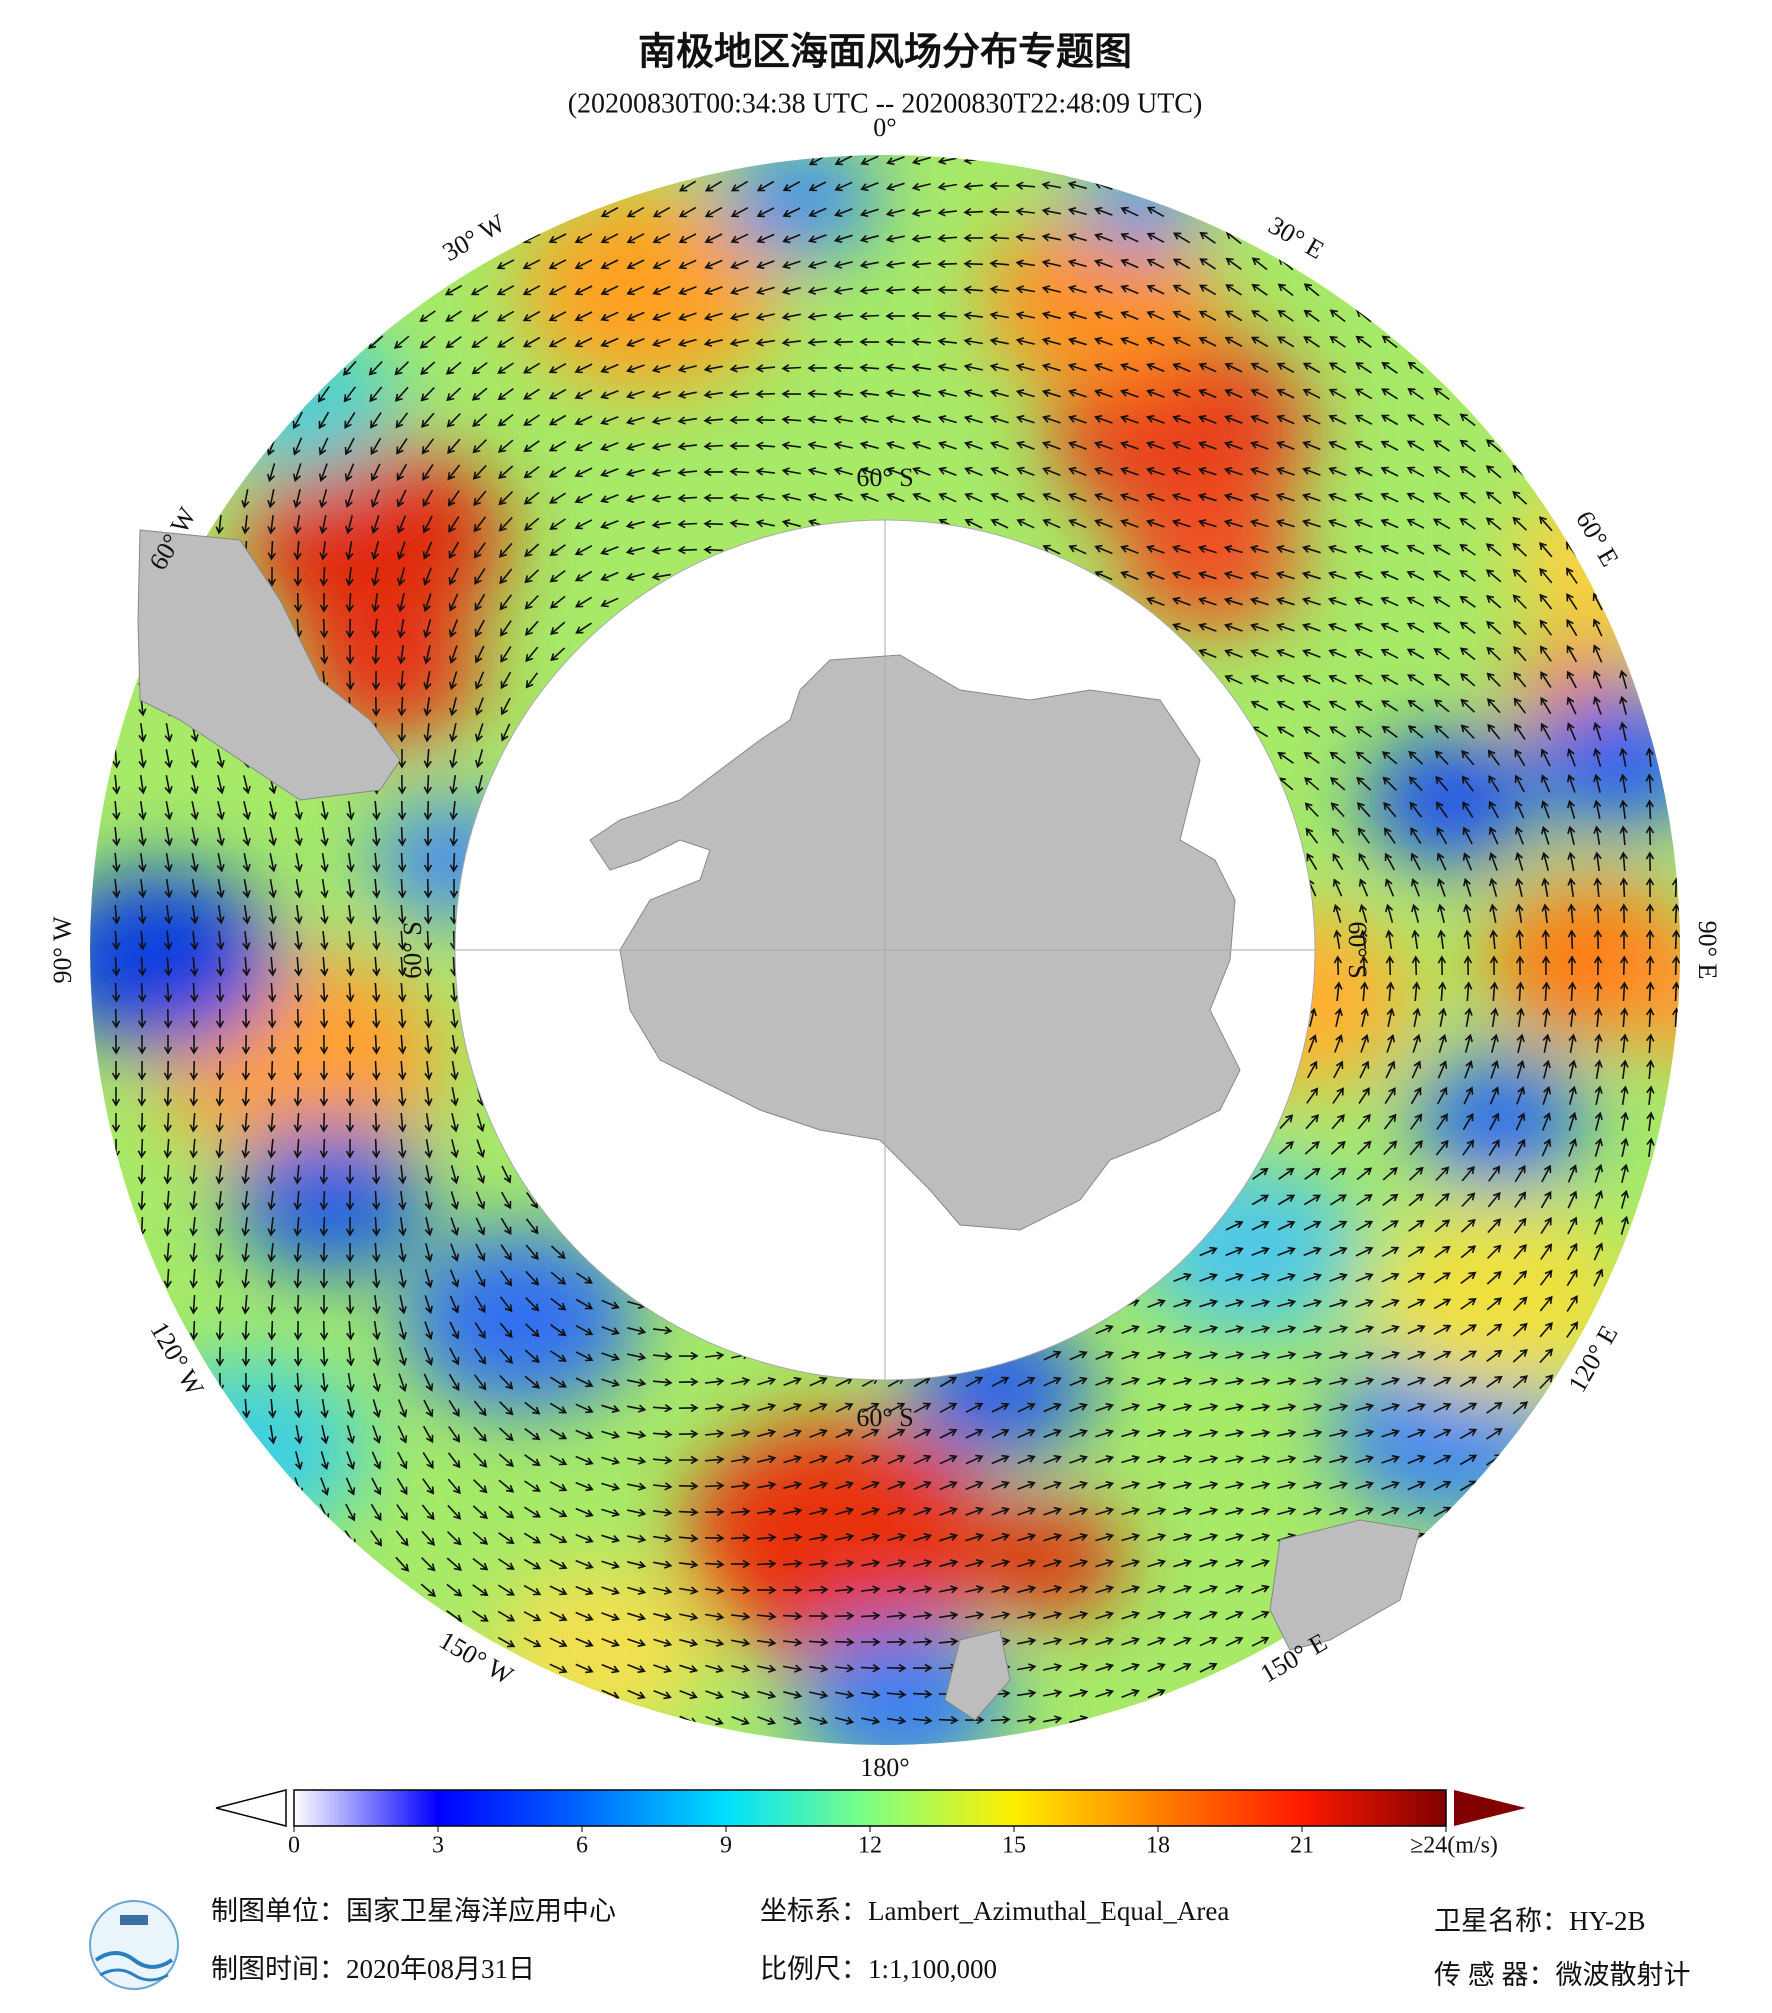 This screenshot has width=1772, height=2013. What do you see at coordinates (1540, 1921) in the screenshot?
I see `footer-satellite: 卫星名称：HY-2B` at bounding box center [1540, 1921].